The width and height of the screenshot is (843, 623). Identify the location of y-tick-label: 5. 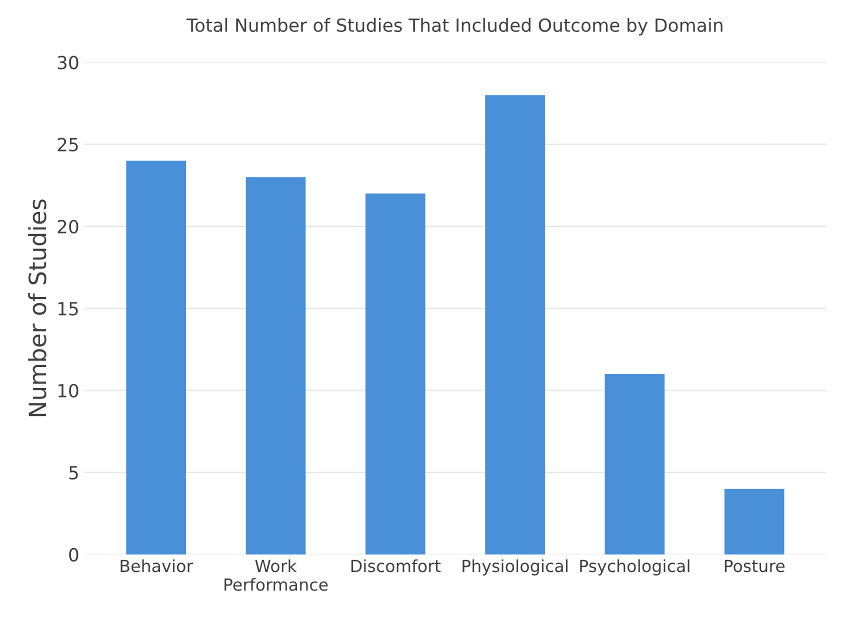
(73, 473).